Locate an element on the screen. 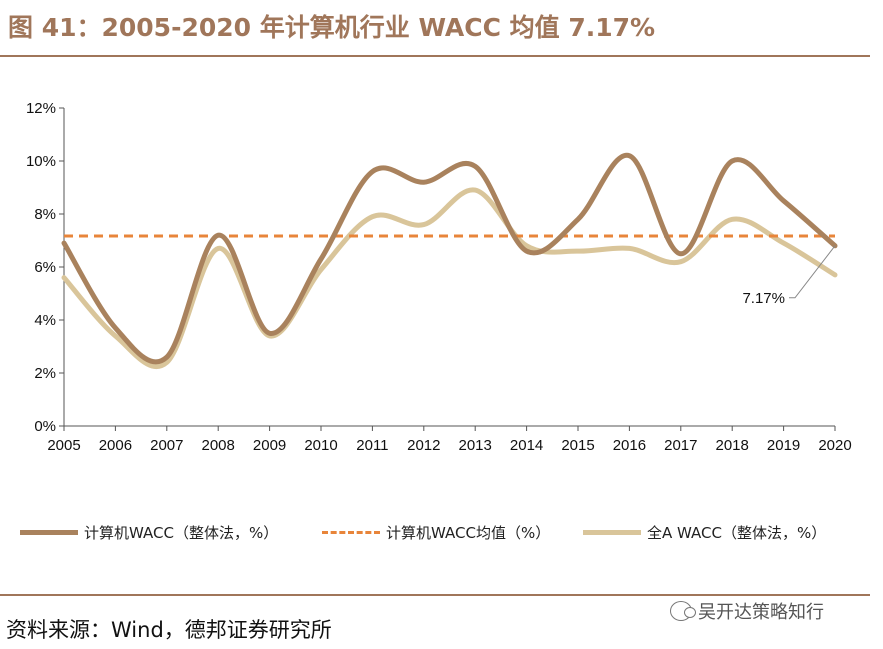 This screenshot has height=649, width=883. watermark-text: 吴开达策略知行 is located at coordinates (761, 612).